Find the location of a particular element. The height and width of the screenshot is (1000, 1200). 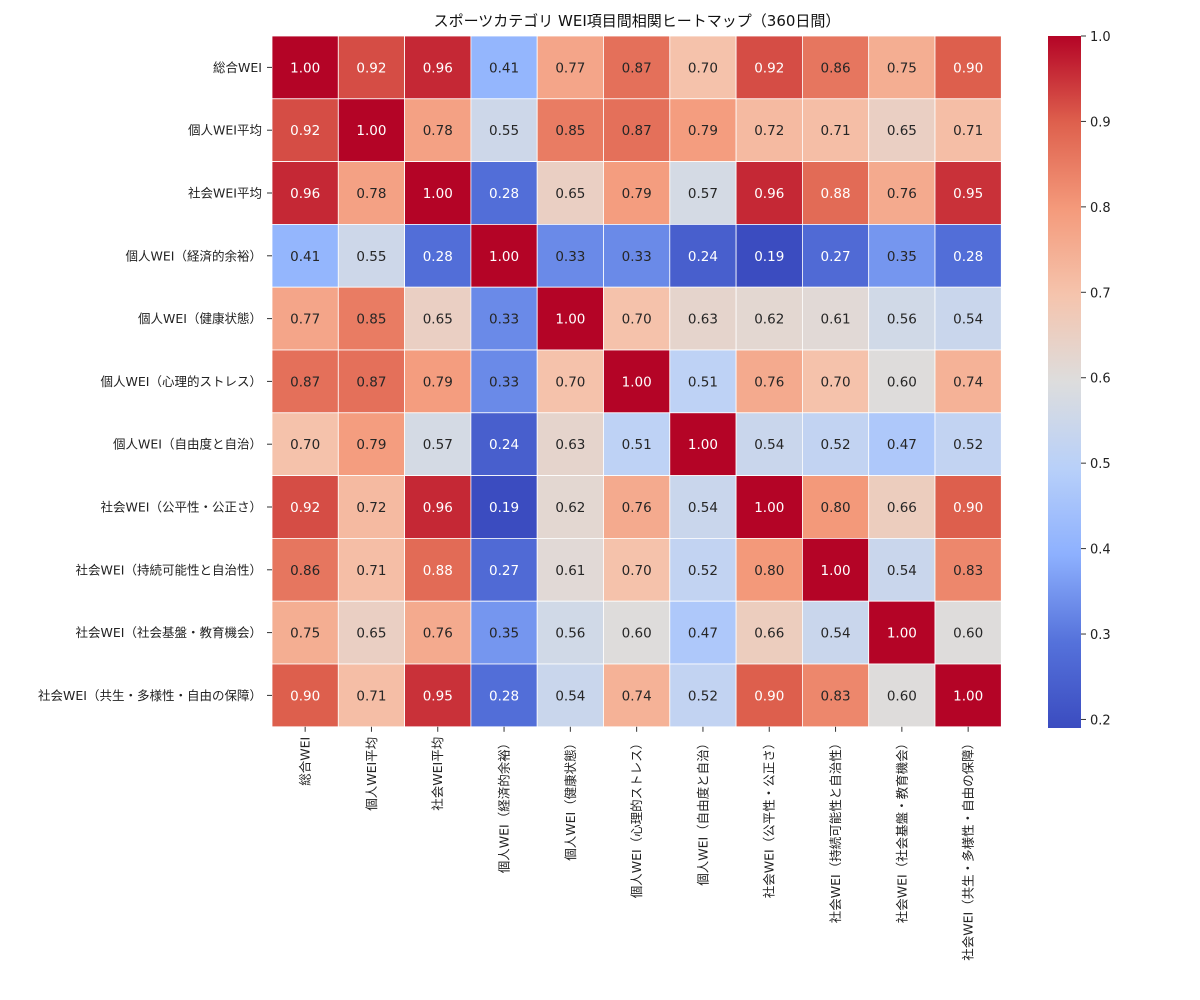

colorbar-tick-label: 0.8 is located at coordinates (1100, 208).